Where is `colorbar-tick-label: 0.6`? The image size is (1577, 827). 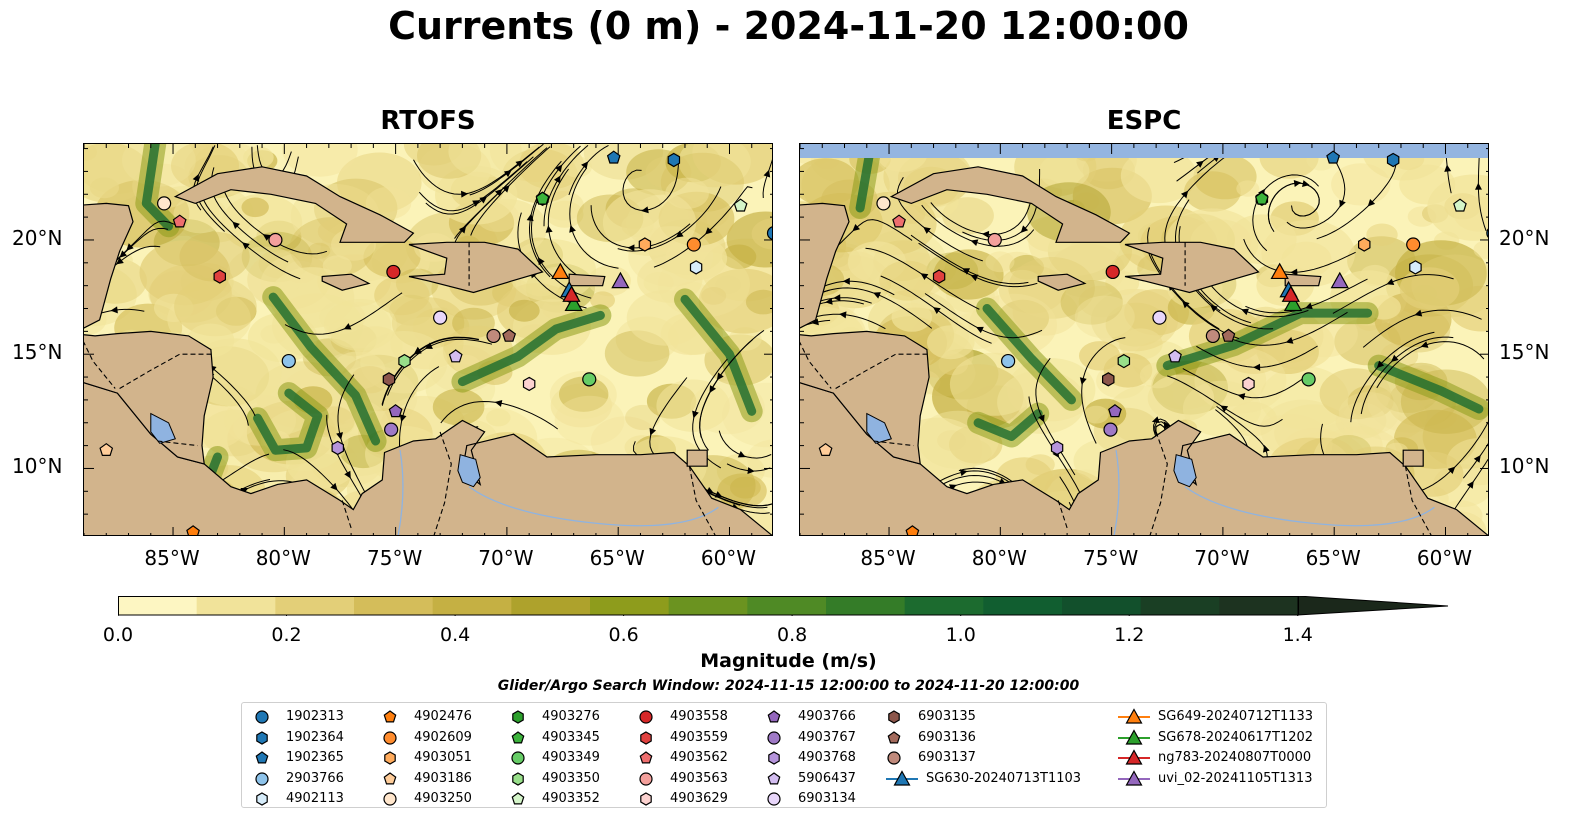
colorbar-tick-label: 0.6 is located at coordinates (623, 635).